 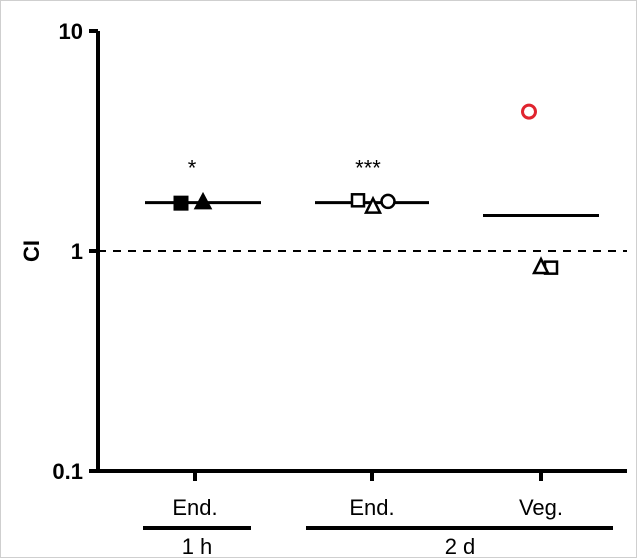 I want to click on y-tick-label-0.1: 0.1, so click(x=67, y=471).